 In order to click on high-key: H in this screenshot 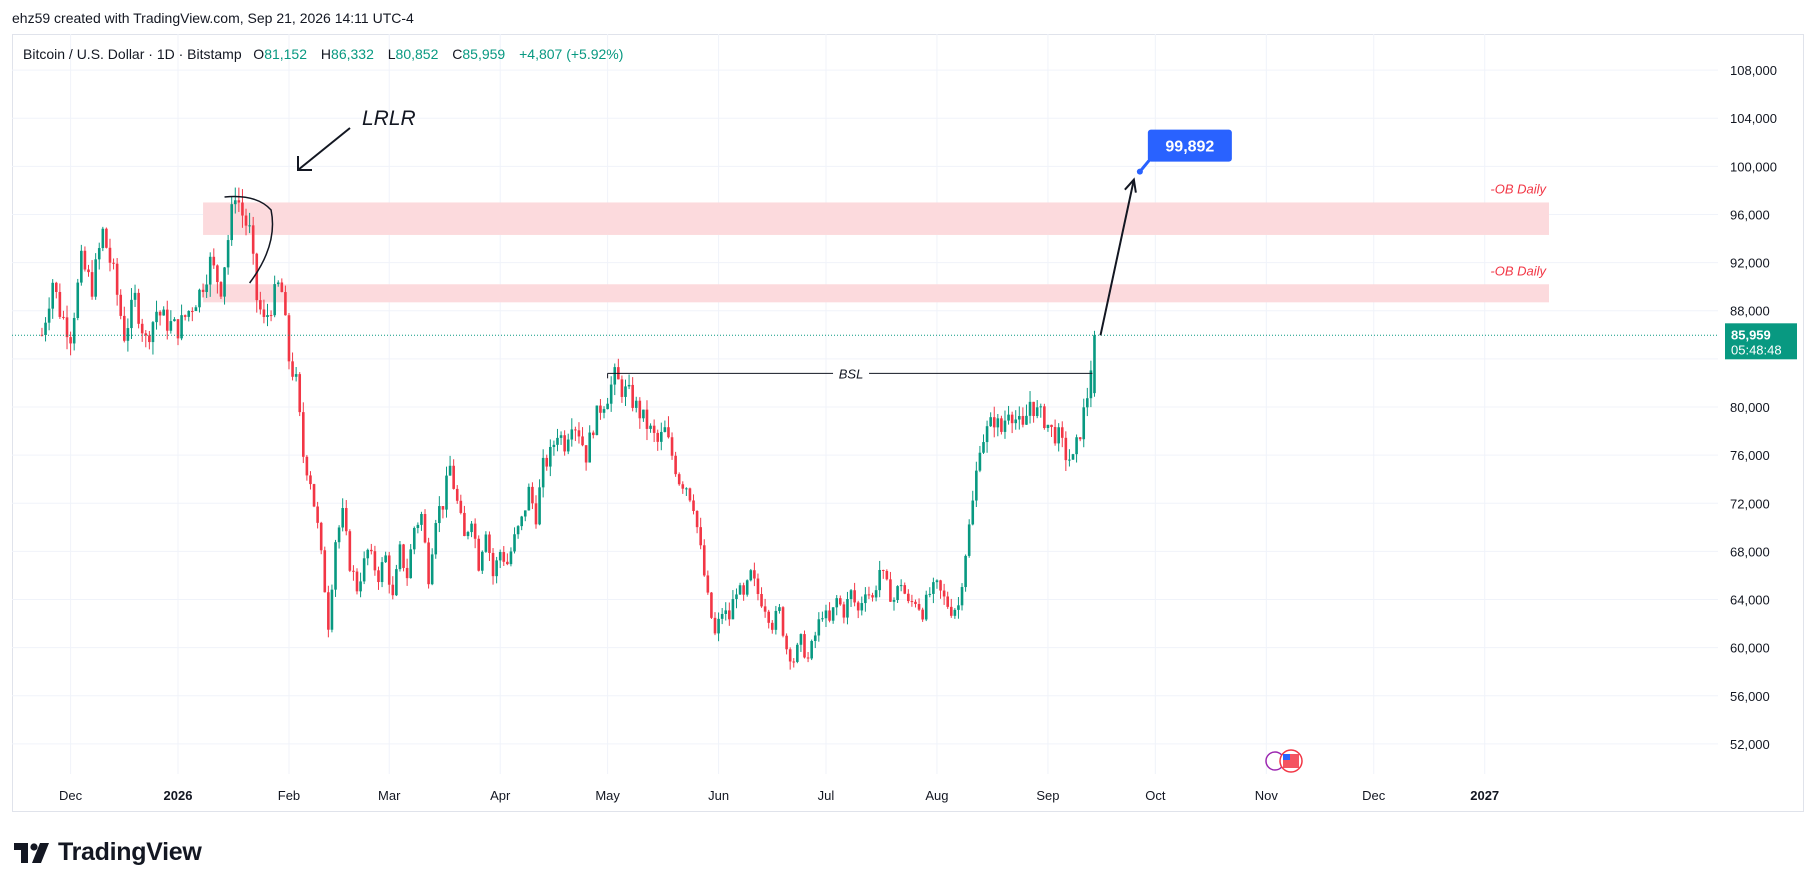, I will do `click(326, 54)`.